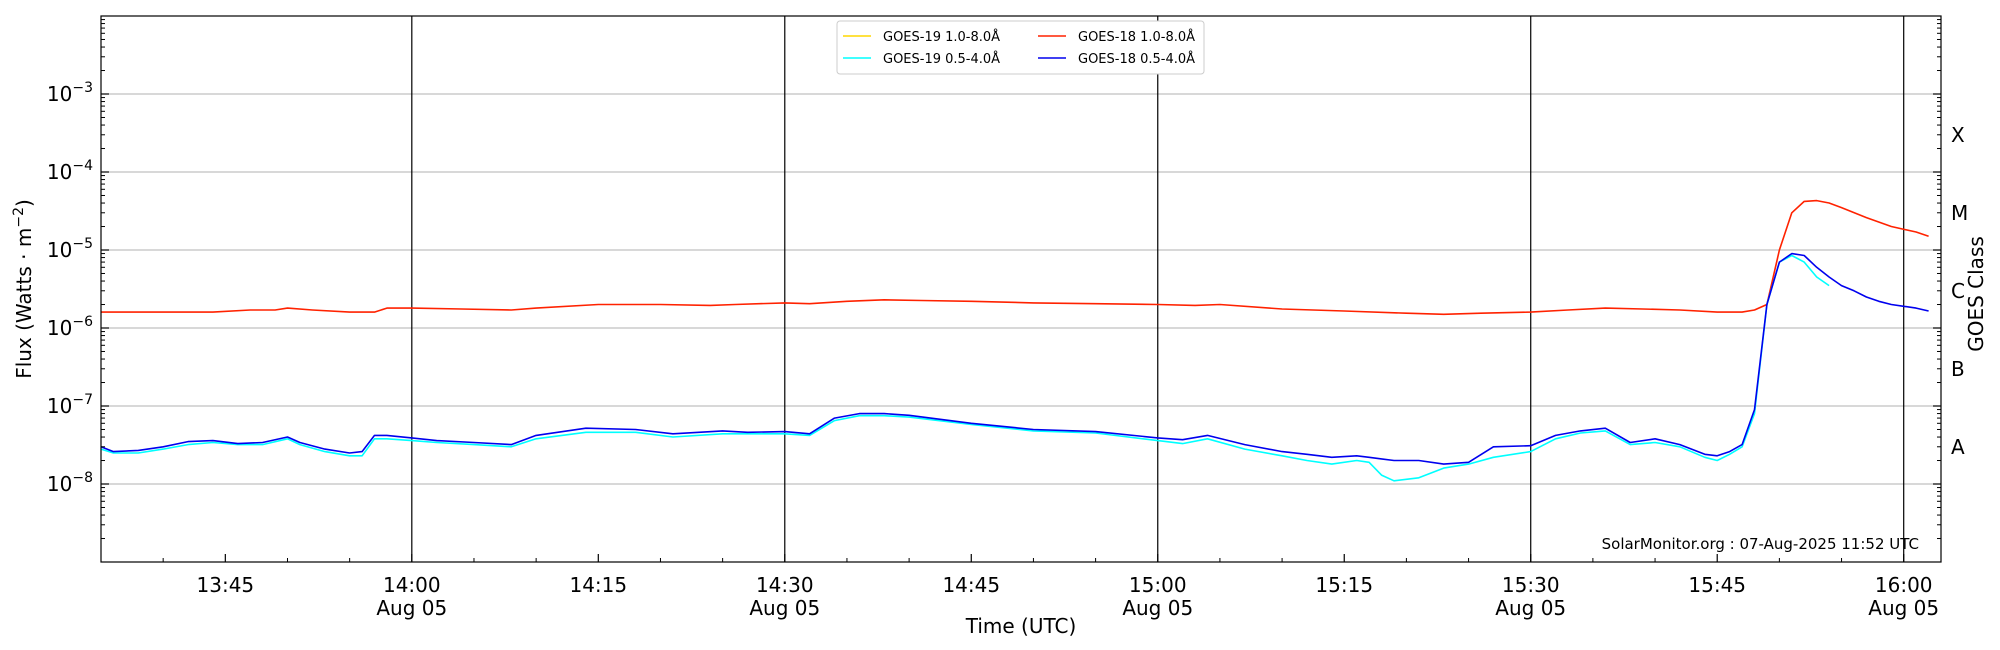 The width and height of the screenshot is (2000, 650). Describe the element at coordinates (1344, 585) in the screenshot. I see `x-tick-label: 15:15` at that location.